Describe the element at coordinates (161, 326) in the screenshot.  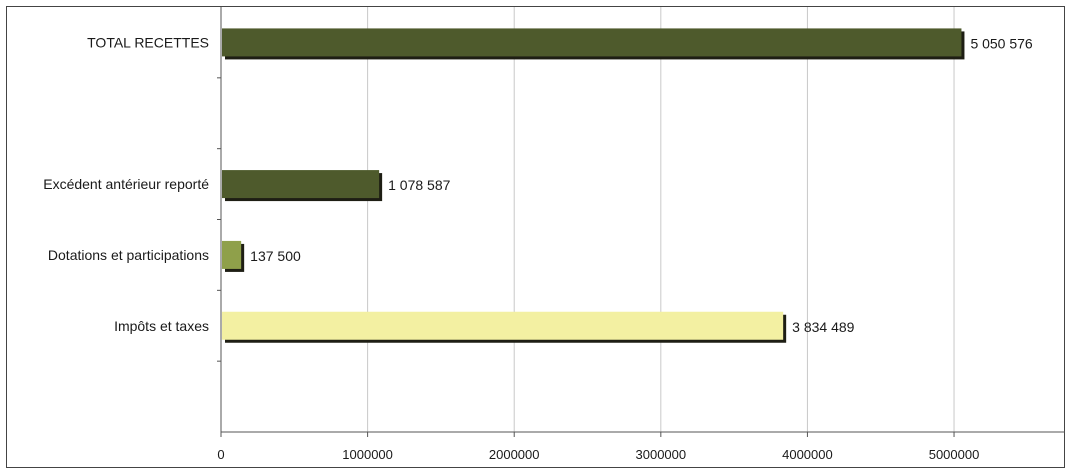
I see `category-label: Impôts et taxes` at that location.